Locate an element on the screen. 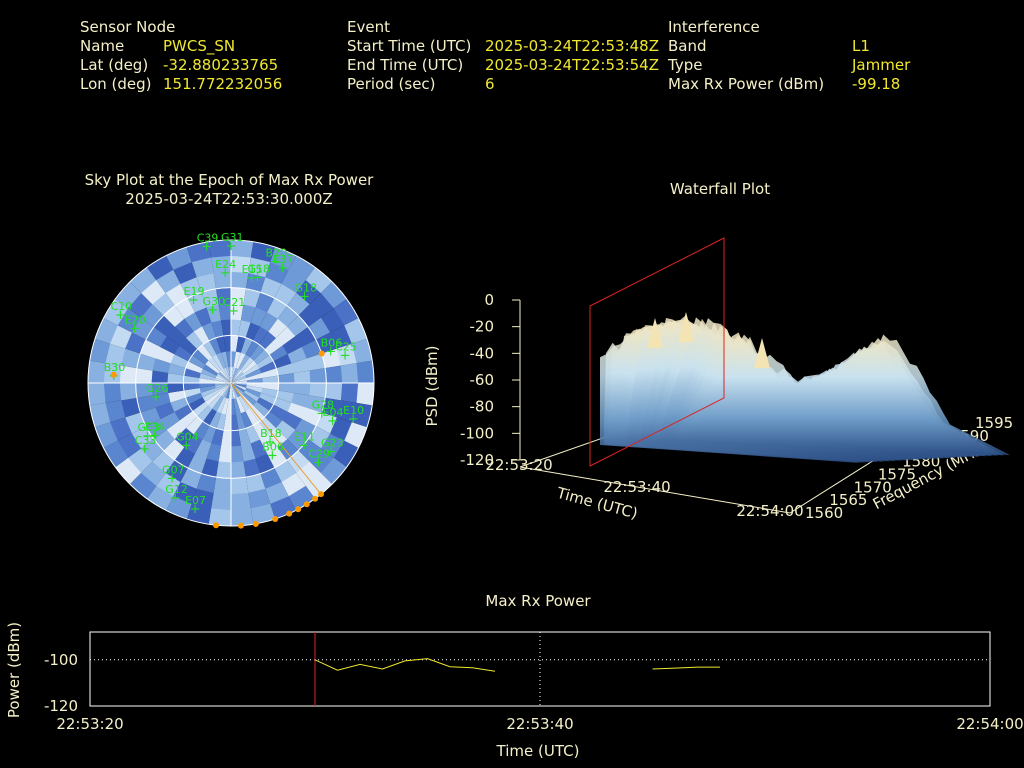  event-start-value: 2025-03-24T22:53:48Z is located at coordinates (572, 46).